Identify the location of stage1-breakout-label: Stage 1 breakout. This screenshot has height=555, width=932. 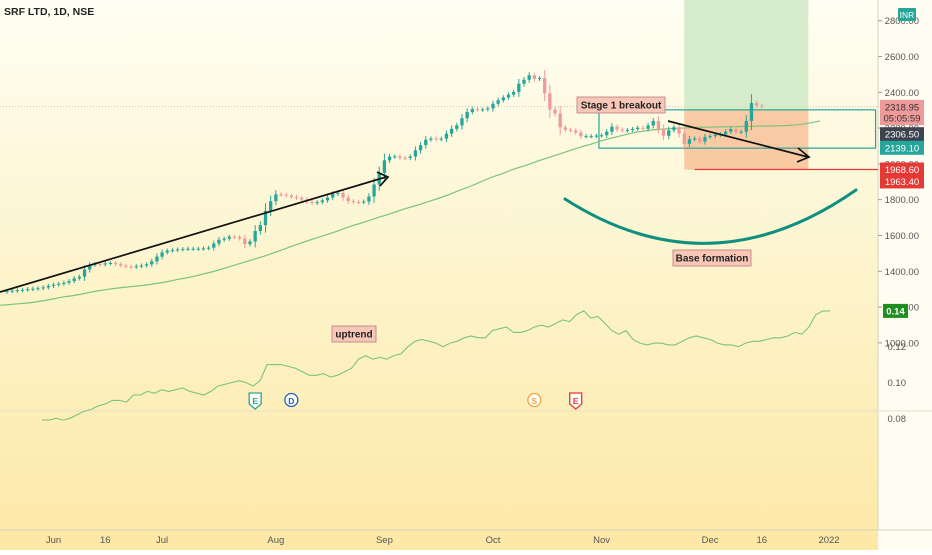
(621, 105).